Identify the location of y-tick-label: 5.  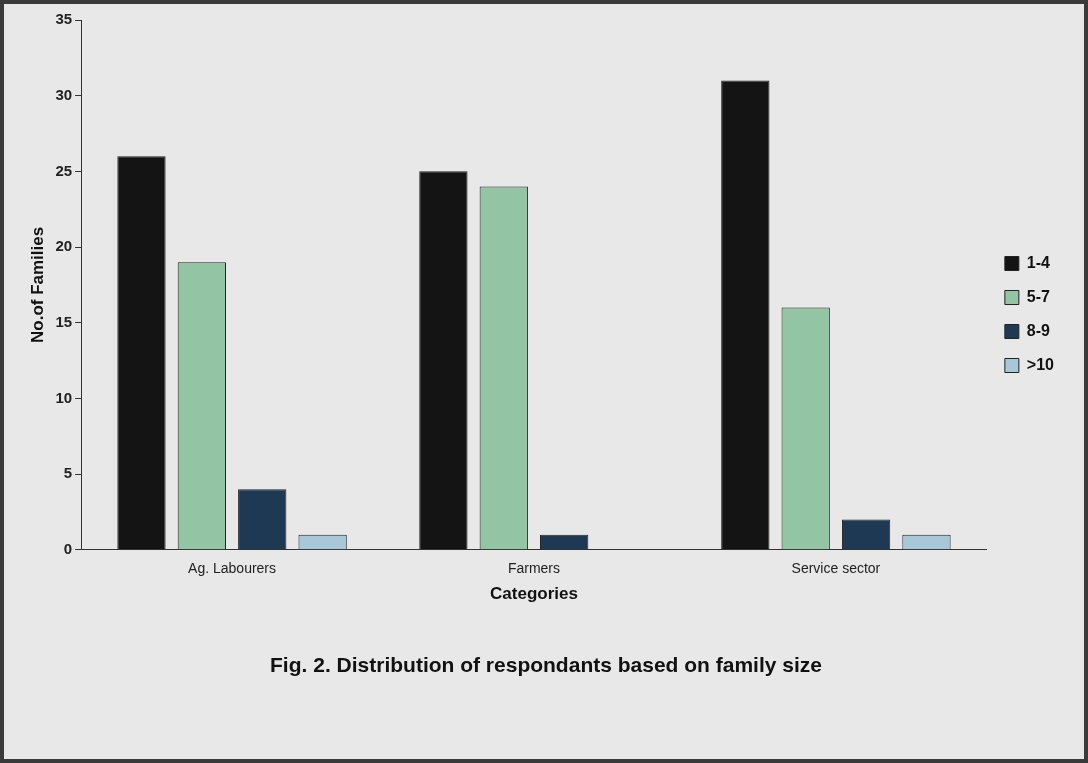
(68, 473).